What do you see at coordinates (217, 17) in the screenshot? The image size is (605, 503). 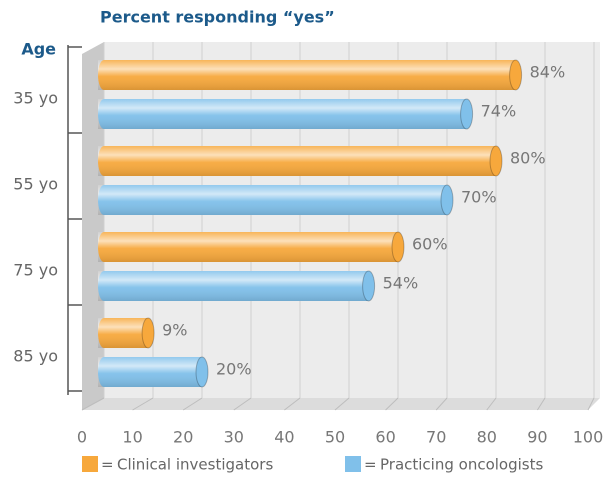 I see `chart-title: Percent responding “yes”` at bounding box center [217, 17].